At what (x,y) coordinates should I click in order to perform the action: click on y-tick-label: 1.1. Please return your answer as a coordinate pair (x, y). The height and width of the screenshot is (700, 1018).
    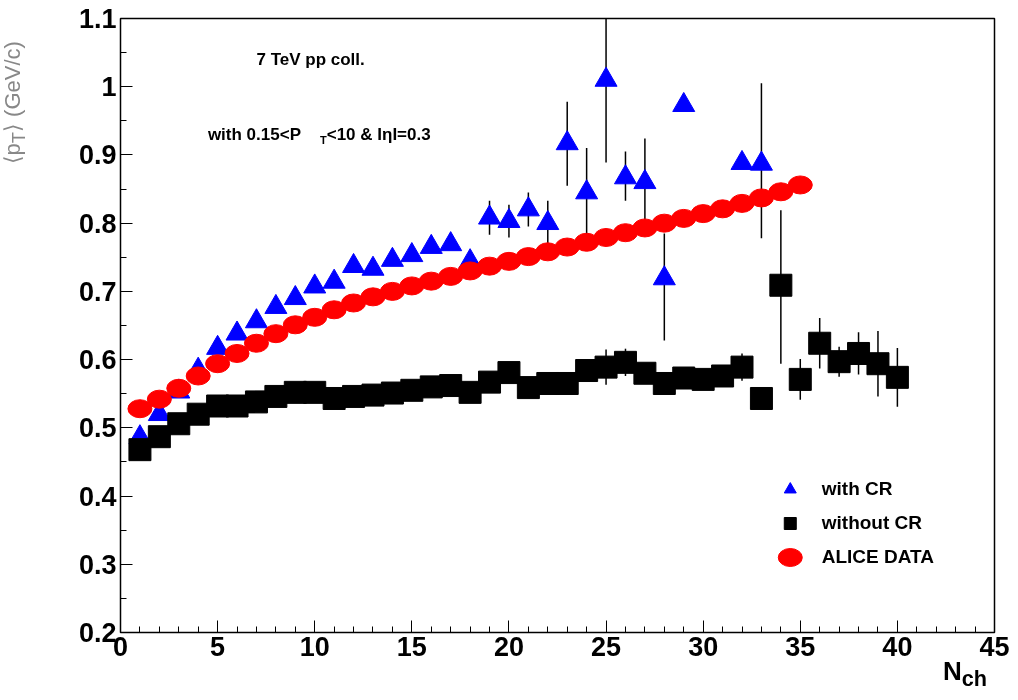
    Looking at the image, I should click on (97, 19).